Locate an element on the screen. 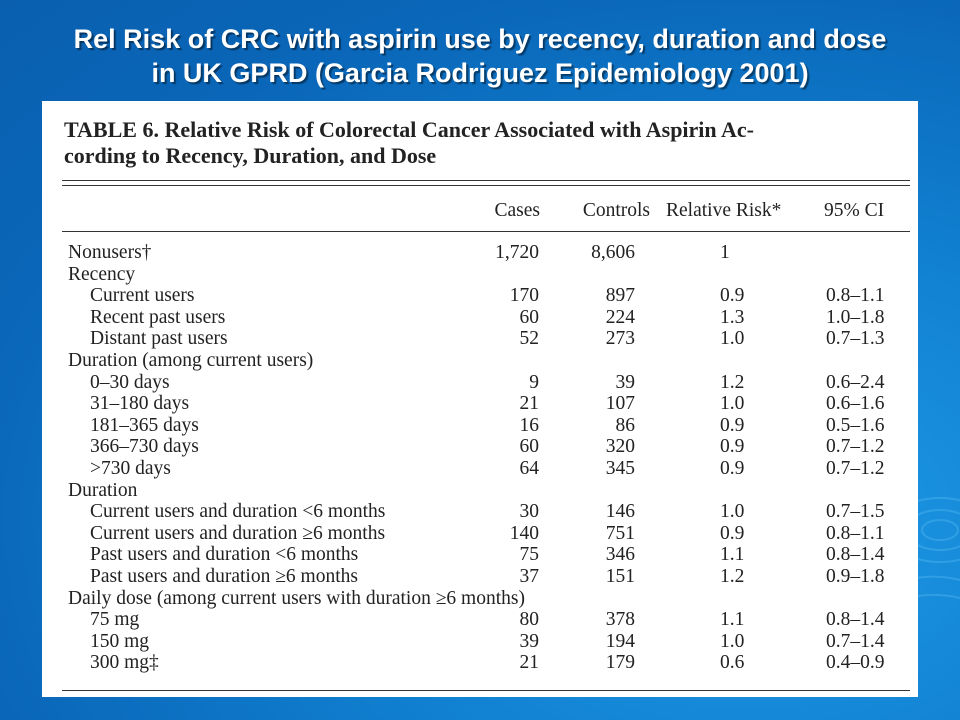 This screenshot has height=720, width=960. cases-cell: 52 is located at coordinates (529, 339).